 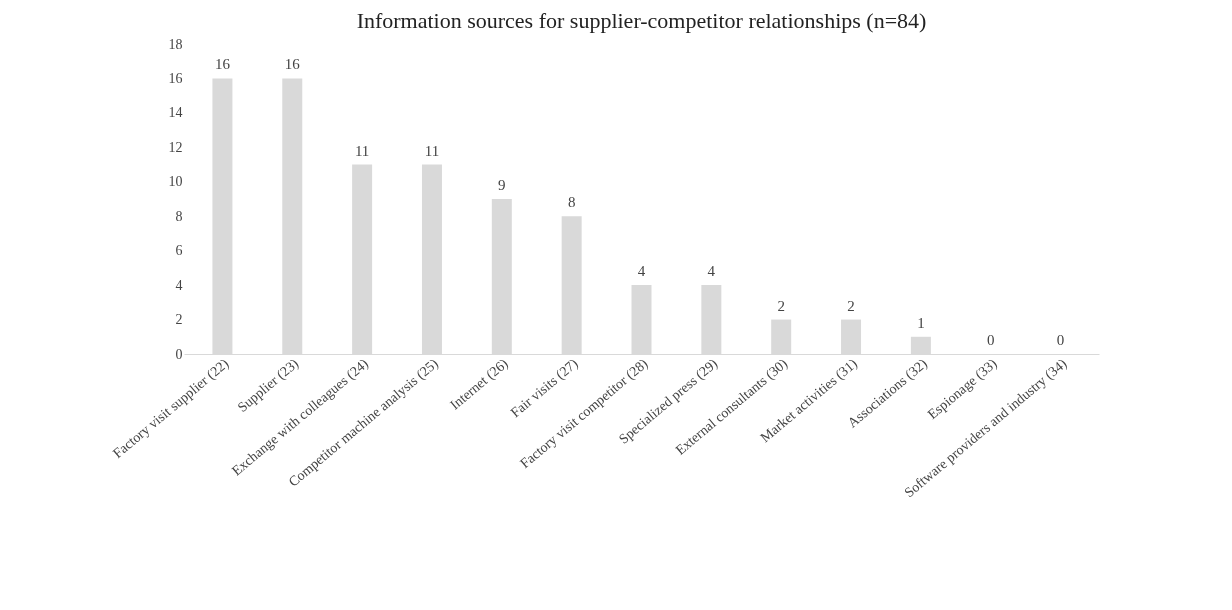 What do you see at coordinates (921, 322) in the screenshot?
I see `data-label: 1` at bounding box center [921, 322].